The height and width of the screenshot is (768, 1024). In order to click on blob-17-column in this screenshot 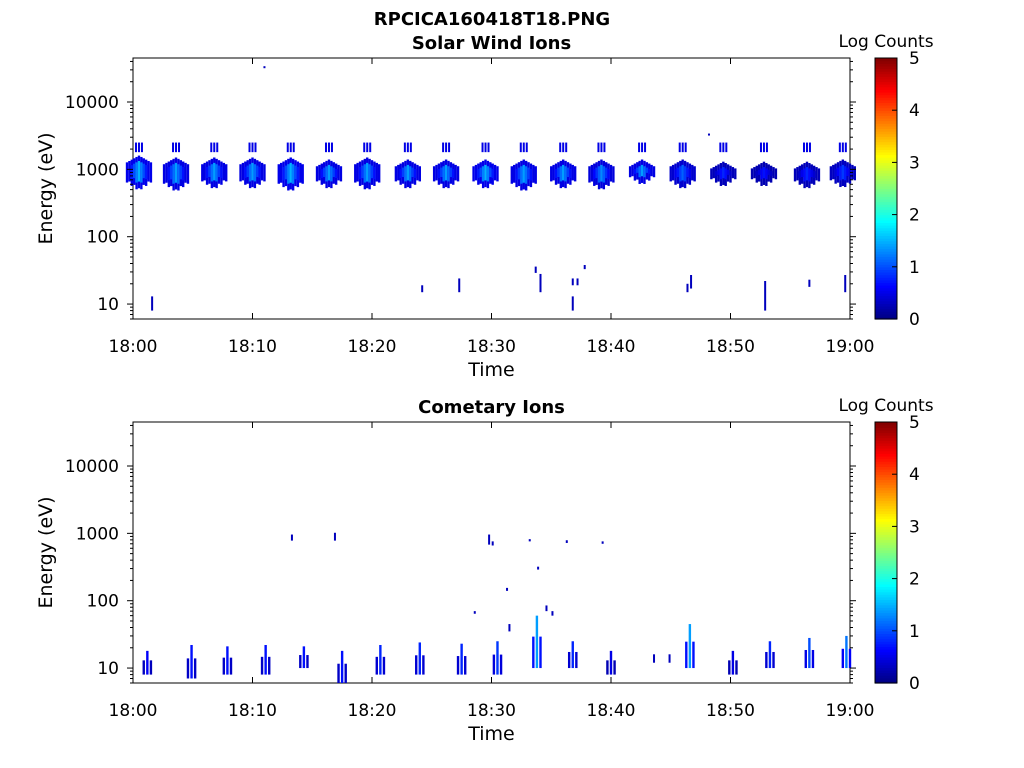, I will do `click(819, 175)`.